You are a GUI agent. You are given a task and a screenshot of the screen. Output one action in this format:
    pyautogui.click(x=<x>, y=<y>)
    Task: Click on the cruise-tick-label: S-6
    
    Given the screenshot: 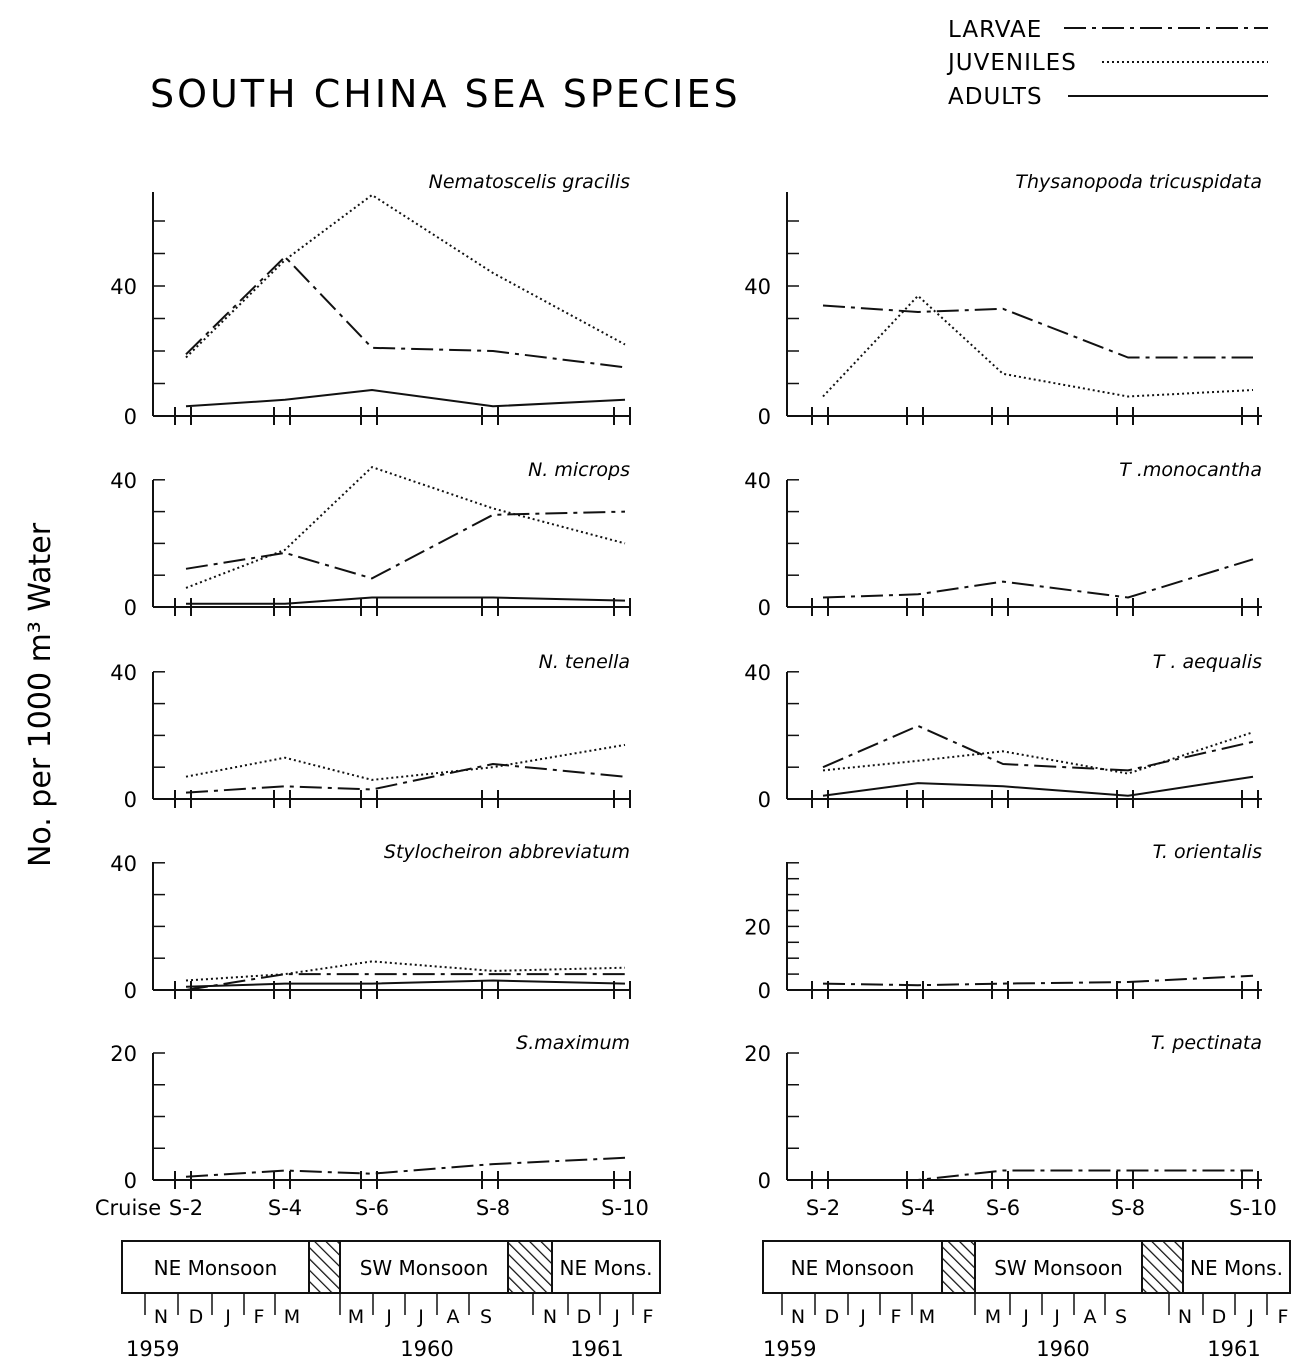 What is the action you would take?
    pyautogui.click(x=372, y=1208)
    